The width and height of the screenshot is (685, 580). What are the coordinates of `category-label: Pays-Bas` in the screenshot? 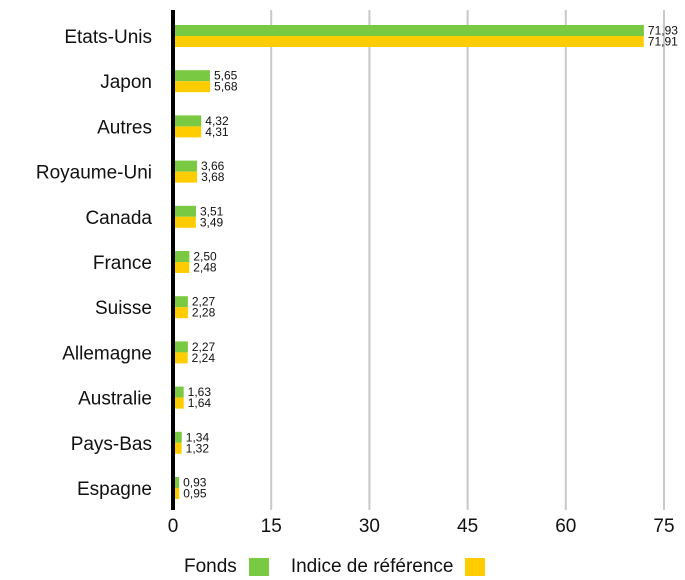 It's located at (111, 444).